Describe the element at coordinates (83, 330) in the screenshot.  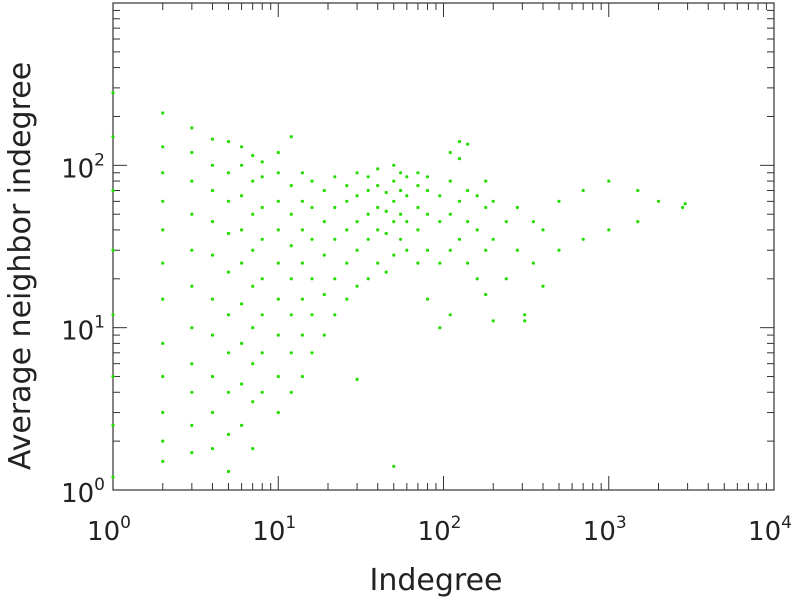
I see `y-tick-label: 101` at that location.